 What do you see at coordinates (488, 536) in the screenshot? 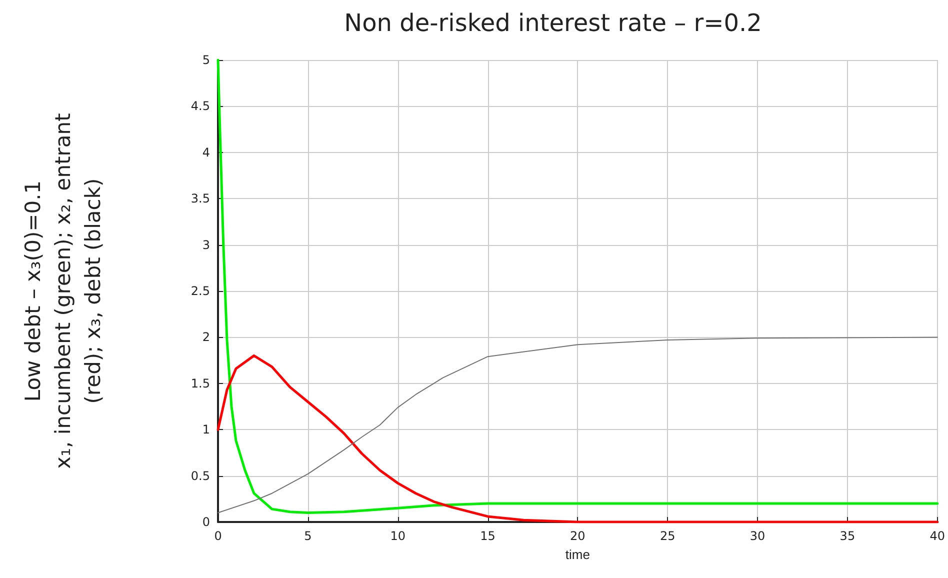
I see `x-tick-label: 15` at bounding box center [488, 536].